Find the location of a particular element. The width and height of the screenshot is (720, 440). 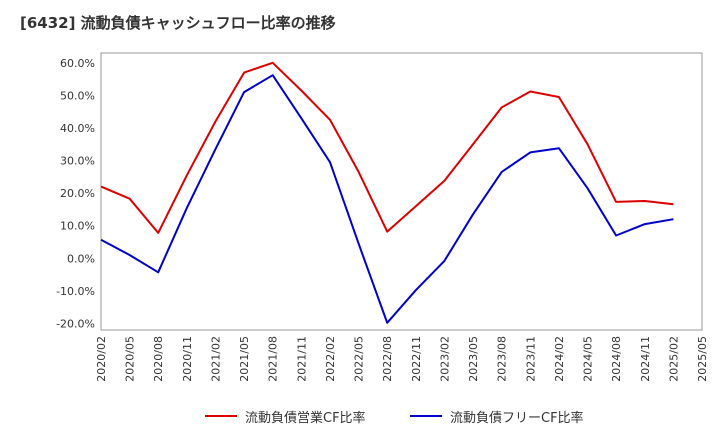

chart-title: [6432] 流動負債キャッシュフロー比率の推移 is located at coordinates (178, 23).